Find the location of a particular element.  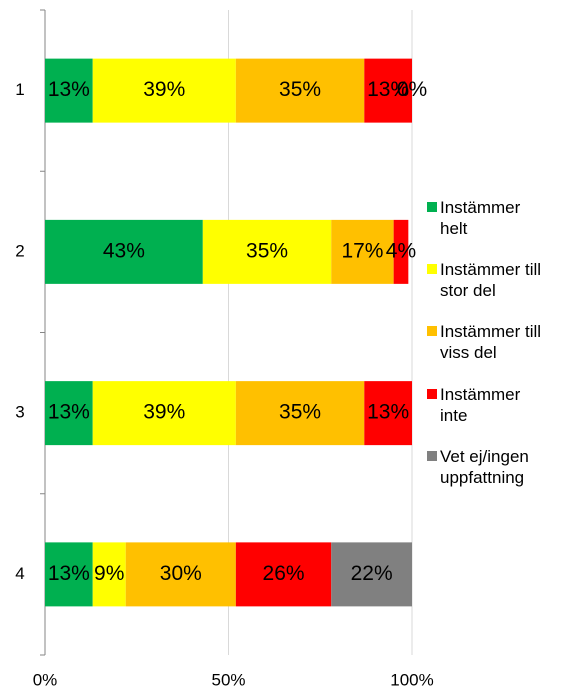

data-label: 30% is located at coordinates (181, 573).